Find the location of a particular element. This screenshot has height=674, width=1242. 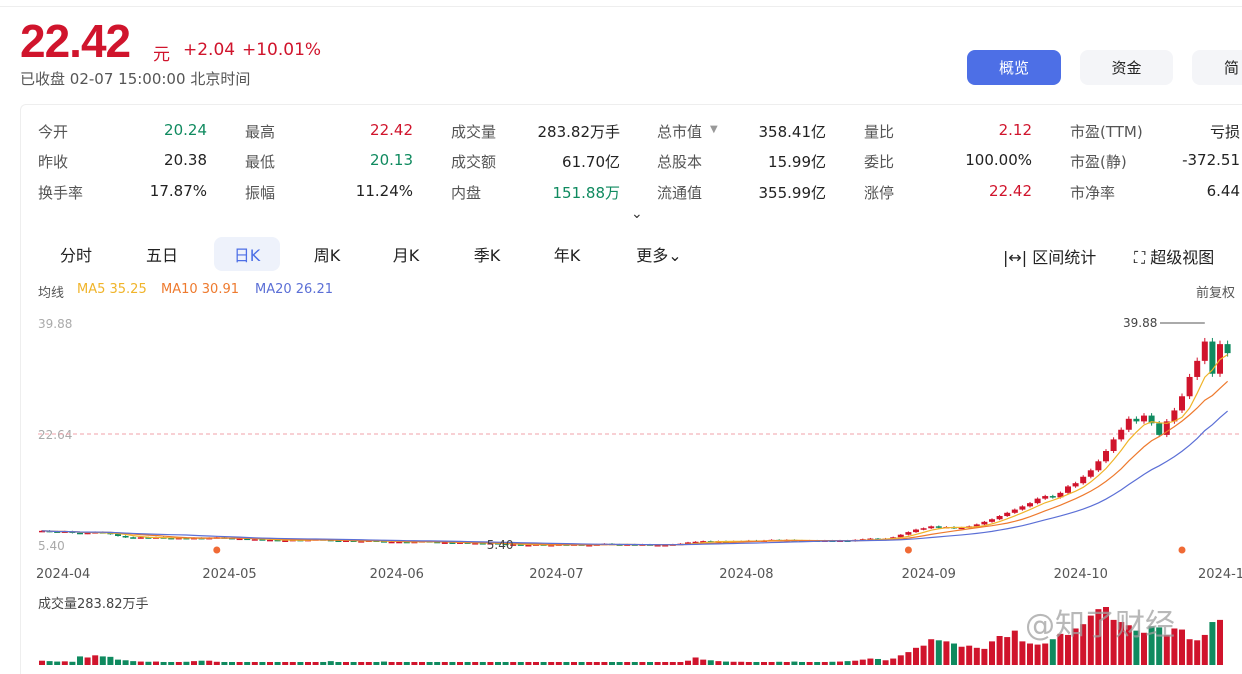

stat-value: 20.13 is located at coordinates (391, 160).